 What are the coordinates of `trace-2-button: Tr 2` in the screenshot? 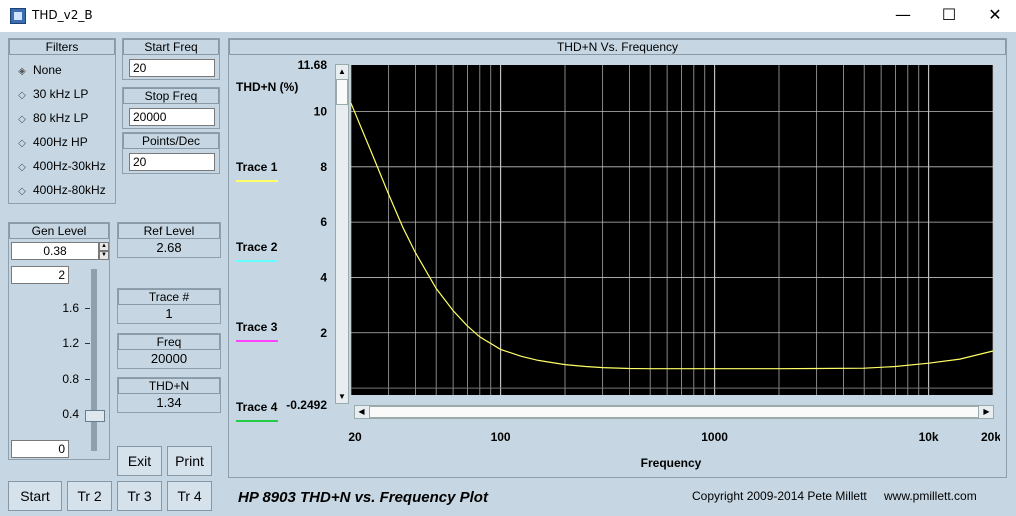 It's located at (89, 496).